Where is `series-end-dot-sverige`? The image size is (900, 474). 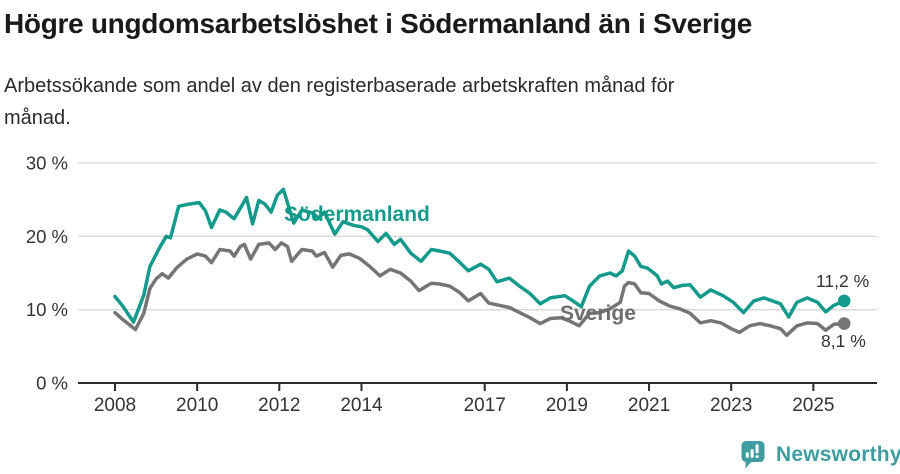 series-end-dot-sverige is located at coordinates (844, 323).